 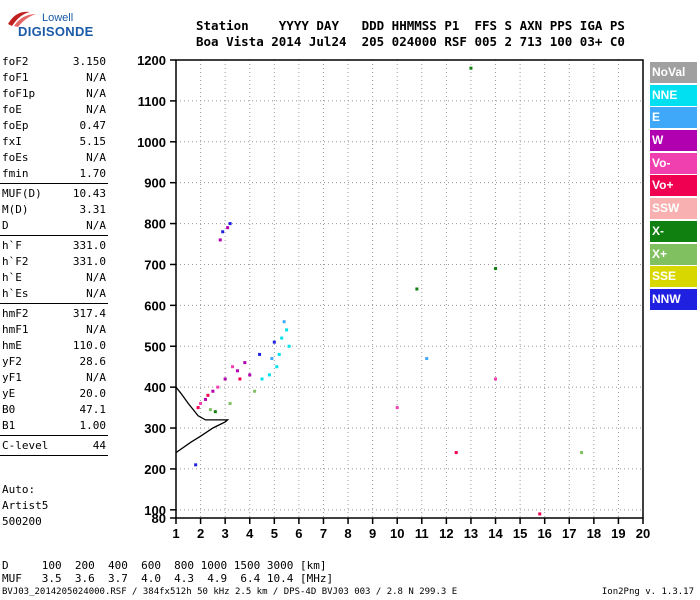 What do you see at coordinates (15, 329) in the screenshot?
I see `param-label: hmF1` at bounding box center [15, 329].